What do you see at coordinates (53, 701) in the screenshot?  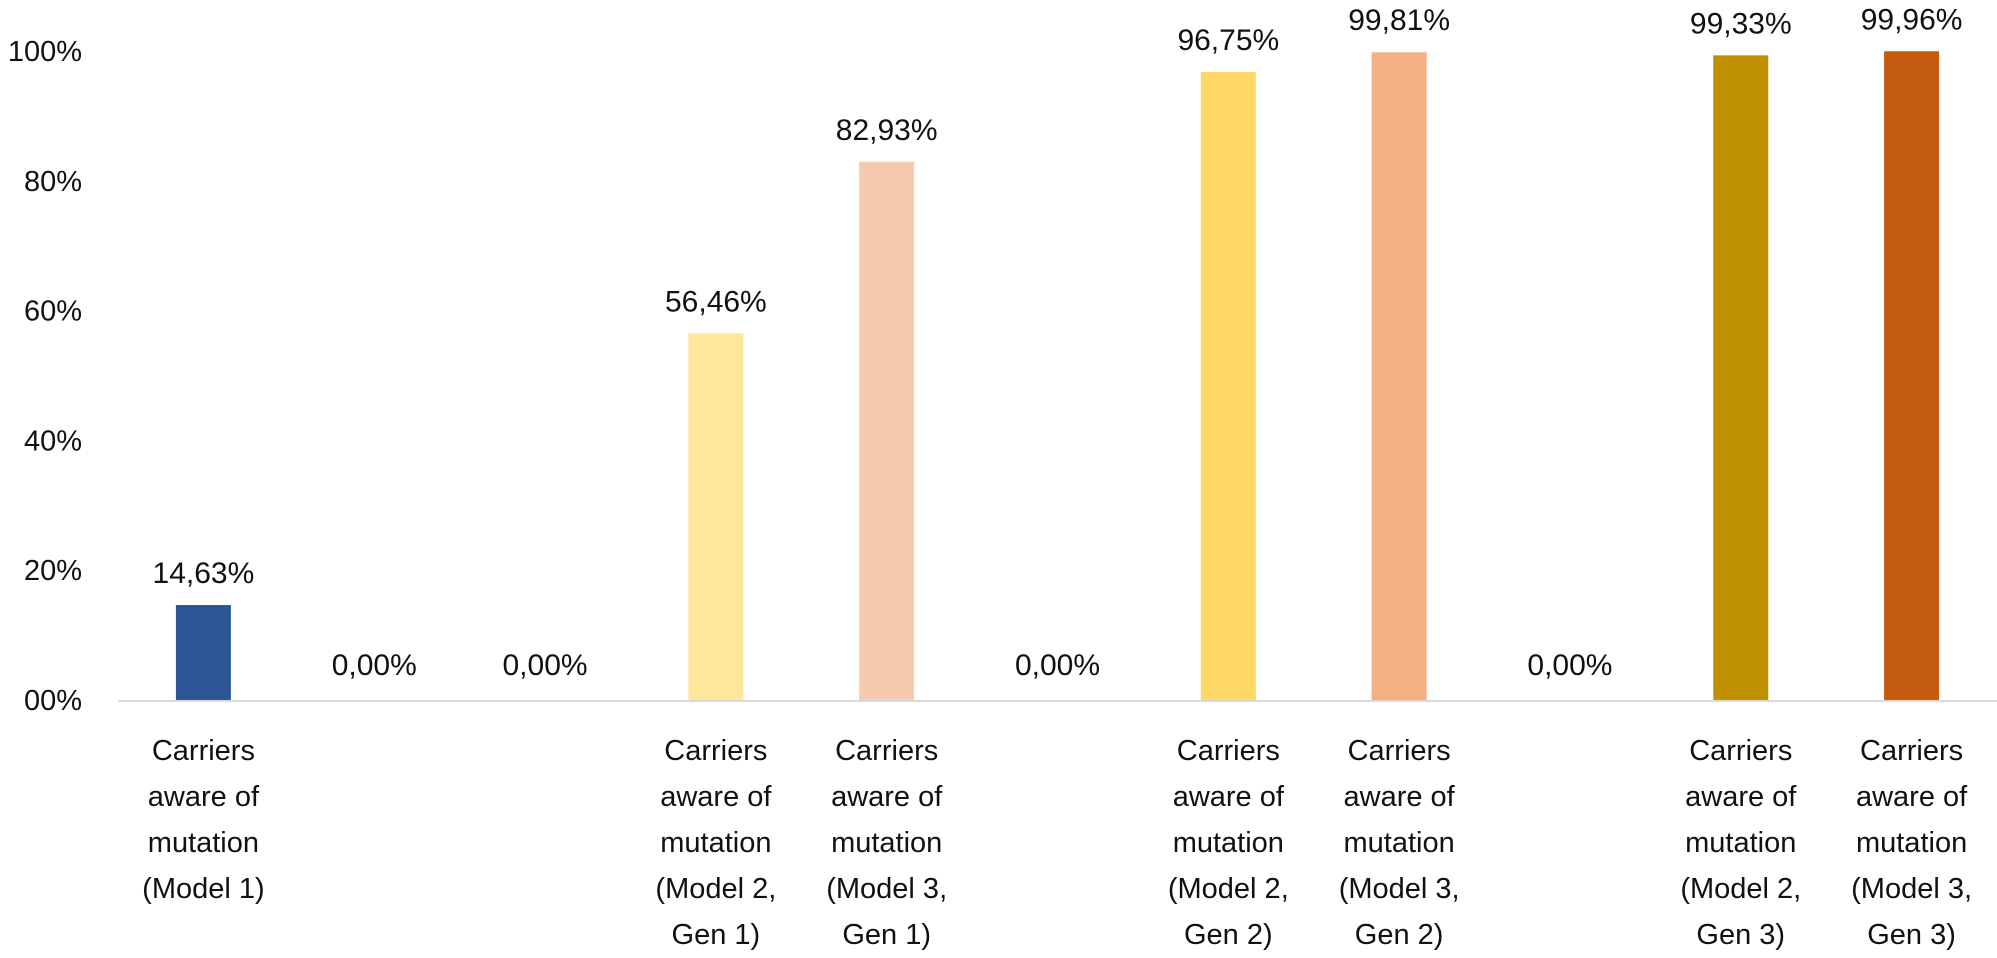 I see `y-tick-label: 00%` at bounding box center [53, 701].